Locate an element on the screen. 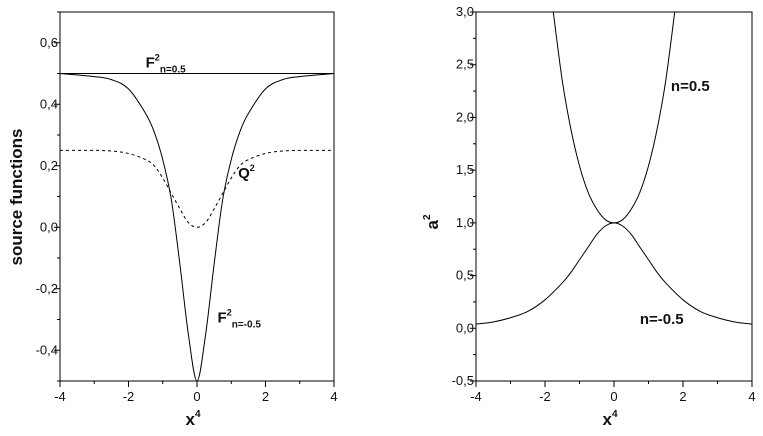 This screenshot has height=436, width=763. left-x-tick-label: 4 is located at coordinates (333, 396).